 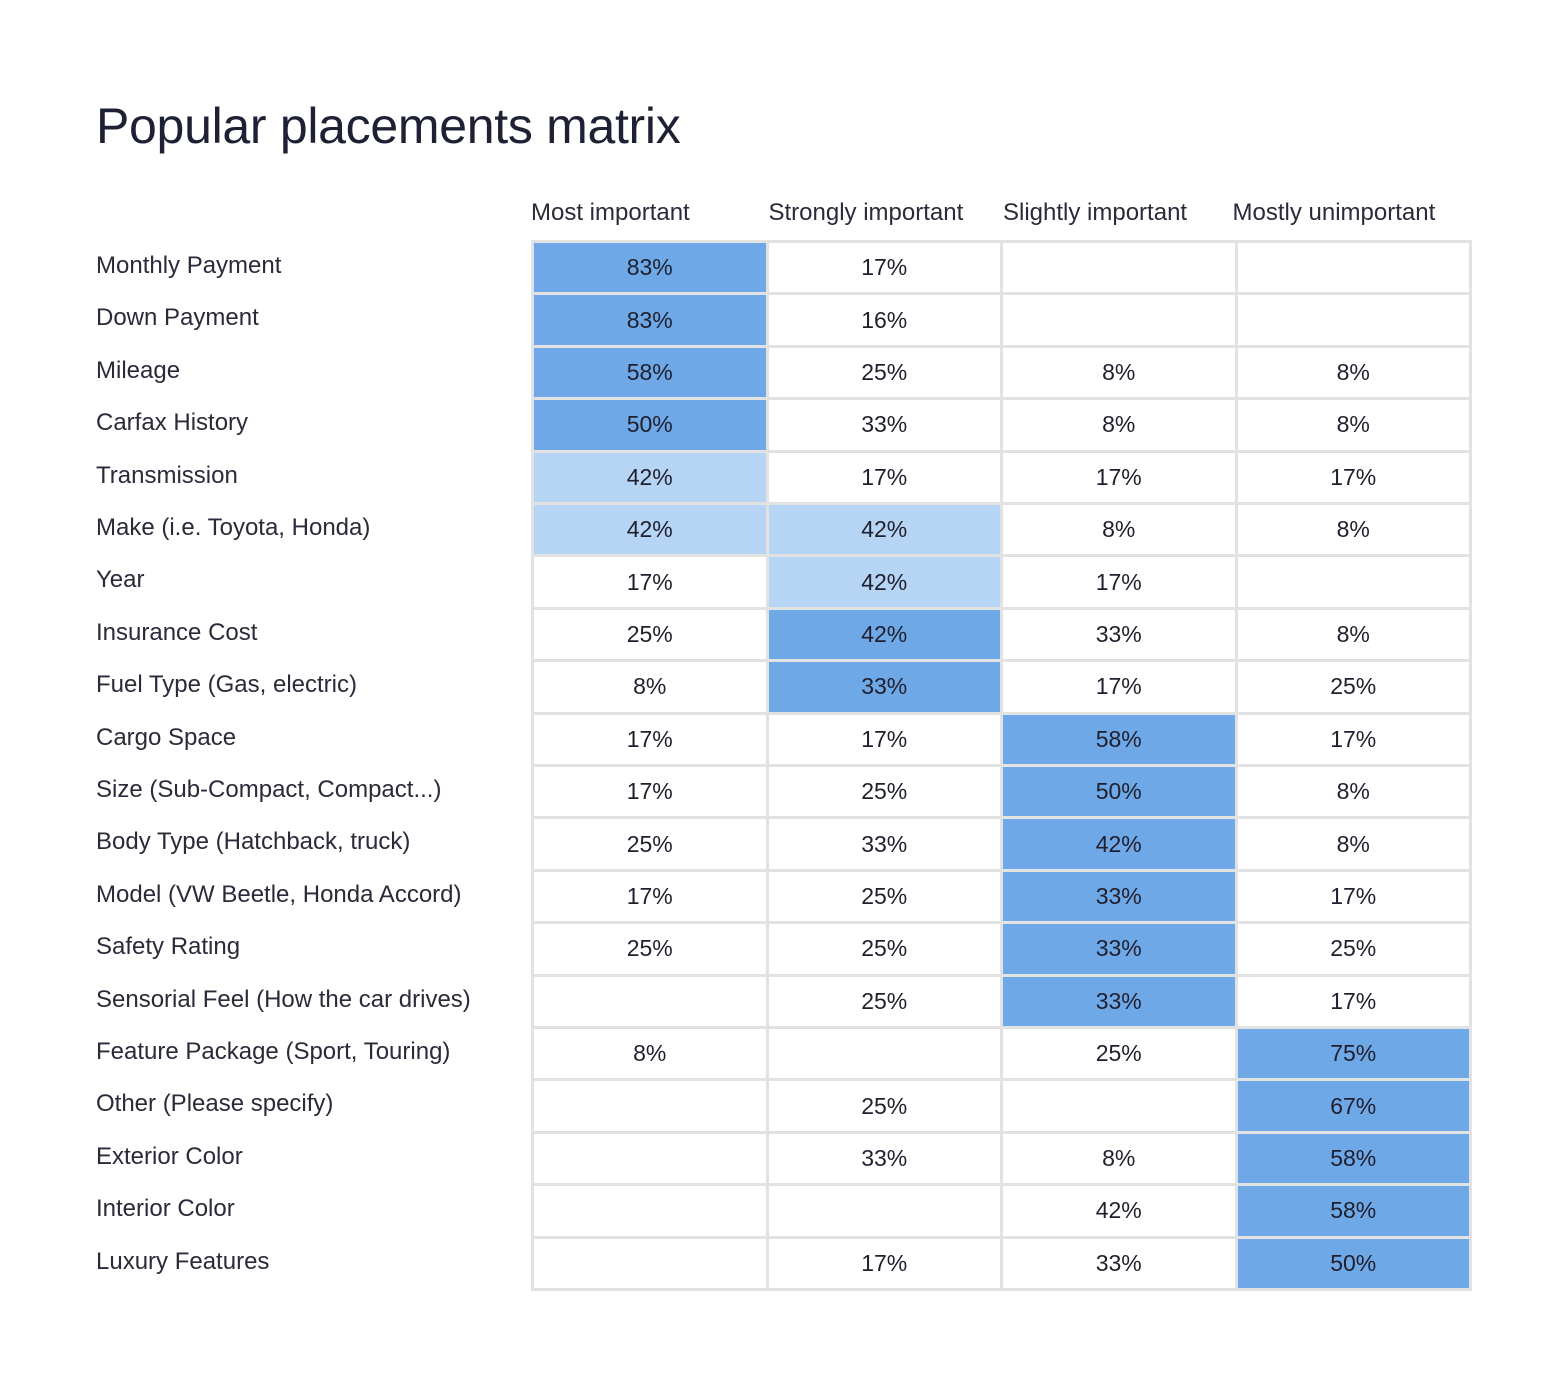 I want to click on matrix-cell: 75%, so click(x=1353, y=1054).